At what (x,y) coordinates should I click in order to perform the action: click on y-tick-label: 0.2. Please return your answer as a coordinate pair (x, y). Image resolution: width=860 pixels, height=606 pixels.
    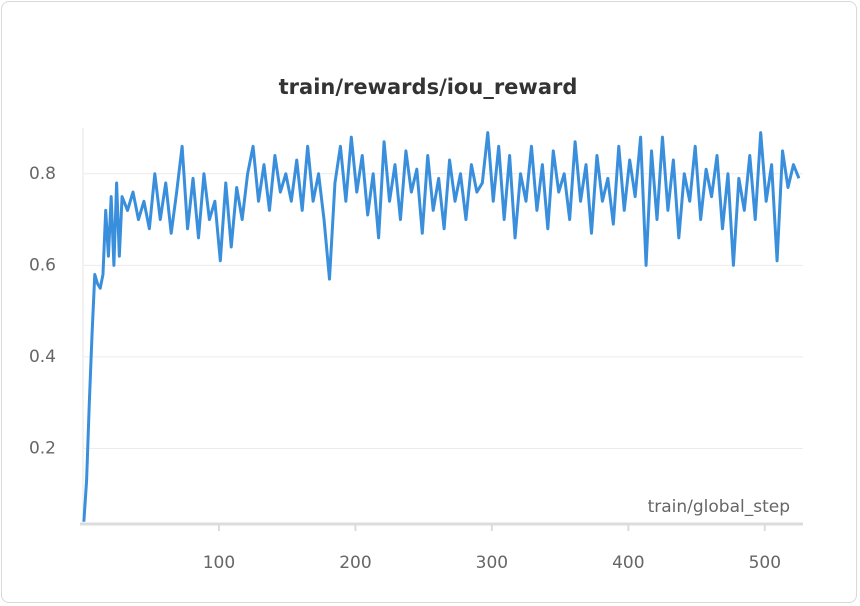
    Looking at the image, I should click on (42, 448).